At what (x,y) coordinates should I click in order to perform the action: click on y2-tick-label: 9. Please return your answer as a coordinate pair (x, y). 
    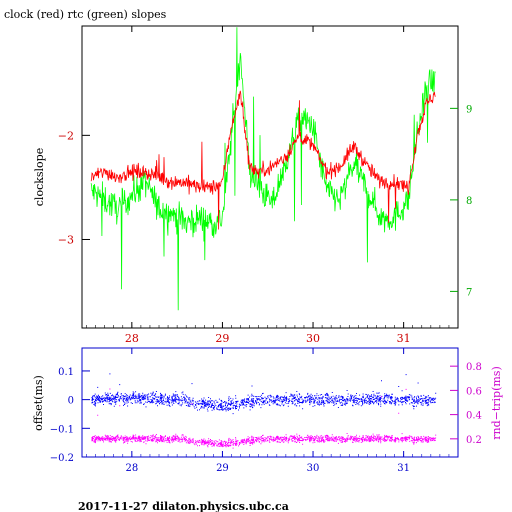
    Looking at the image, I should click on (469, 109).